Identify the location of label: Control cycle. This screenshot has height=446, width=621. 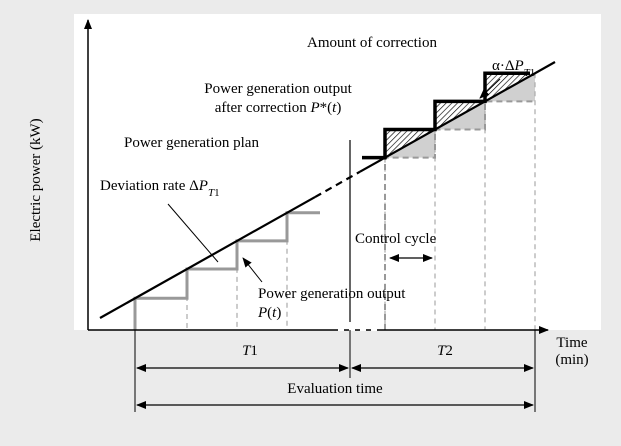
(396, 239).